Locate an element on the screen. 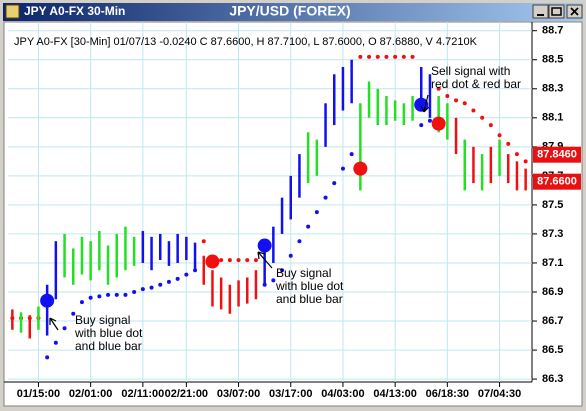  y-tick-label: 88.5 is located at coordinates (552, 60).